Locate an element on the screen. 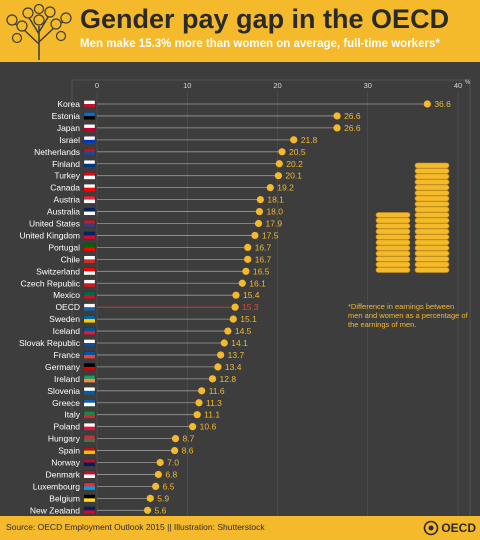  category-label-luxembourg: Luxembourg is located at coordinates (57, 486).